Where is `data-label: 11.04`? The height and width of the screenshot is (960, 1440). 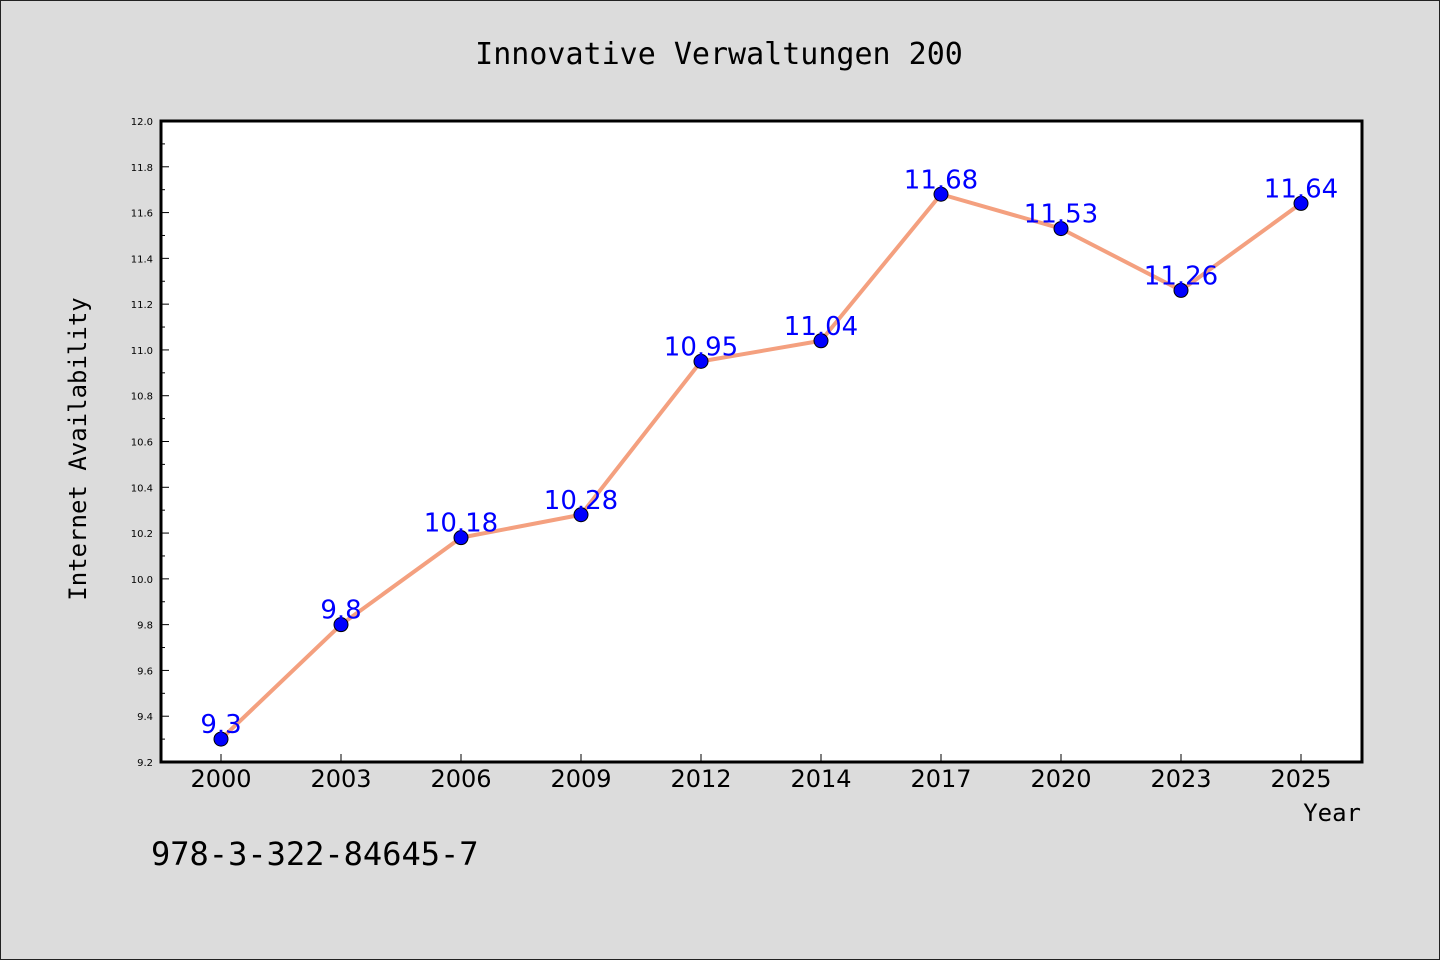
data-label: 11.04 is located at coordinates (821, 327).